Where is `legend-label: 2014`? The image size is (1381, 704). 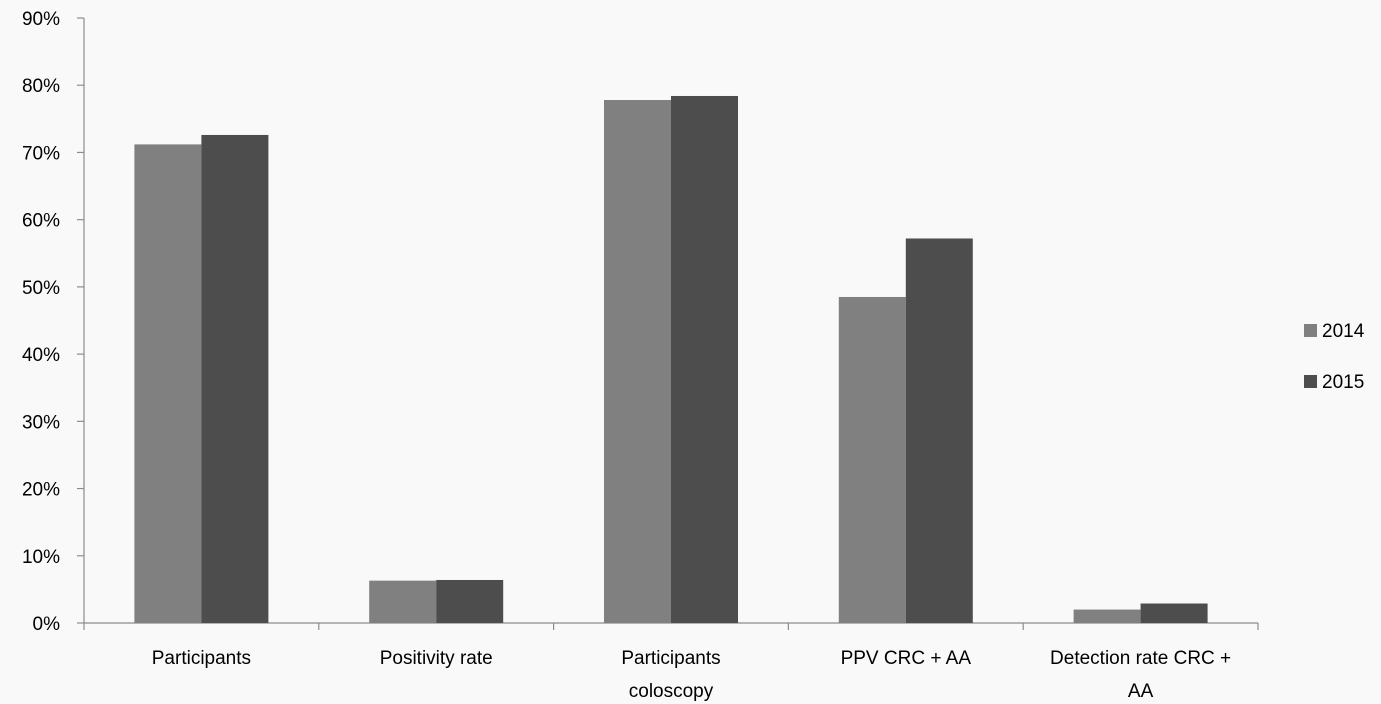 legend-label: 2014 is located at coordinates (1343, 331).